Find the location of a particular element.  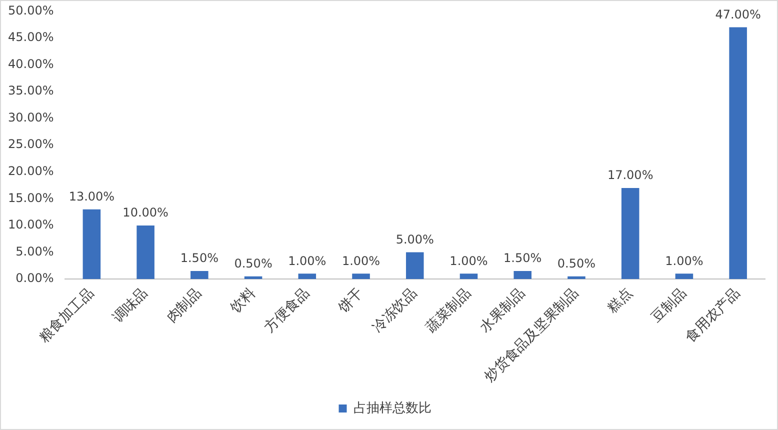

legend-label: 占抽样总数比 is located at coordinates (392, 408).